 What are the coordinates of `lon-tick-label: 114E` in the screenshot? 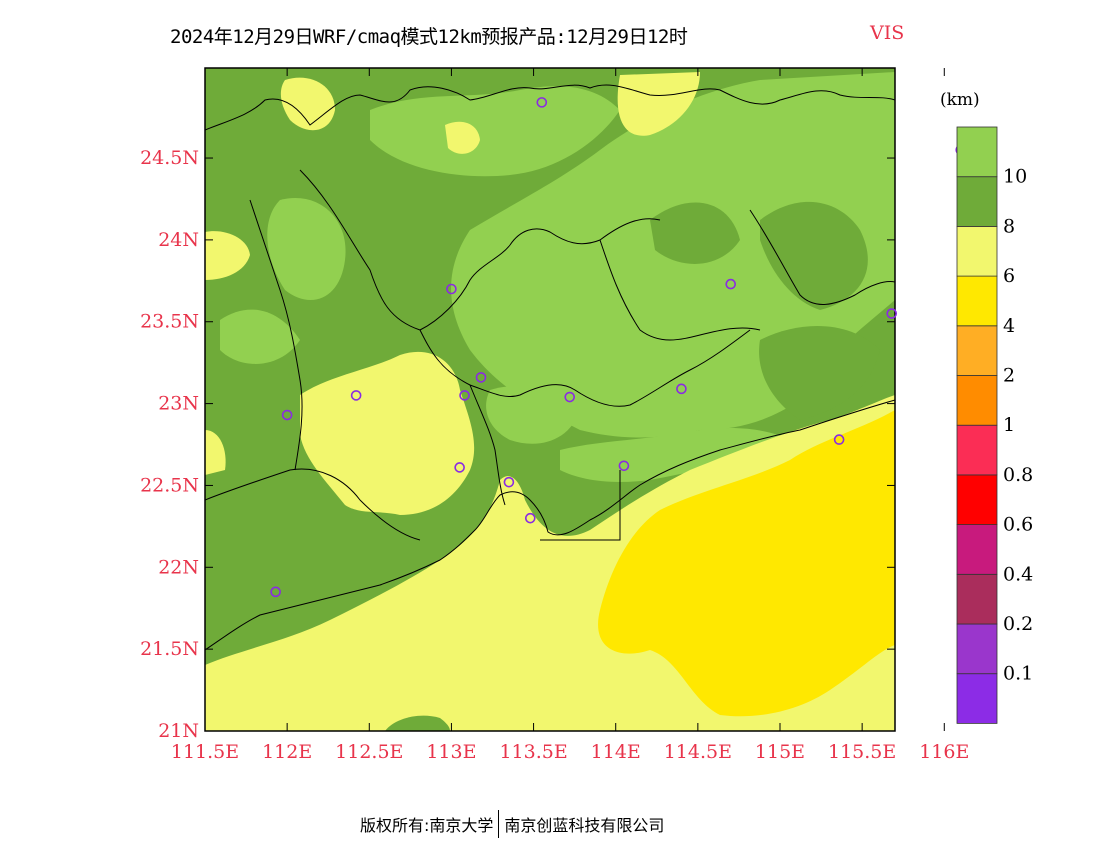 It's located at (616, 752).